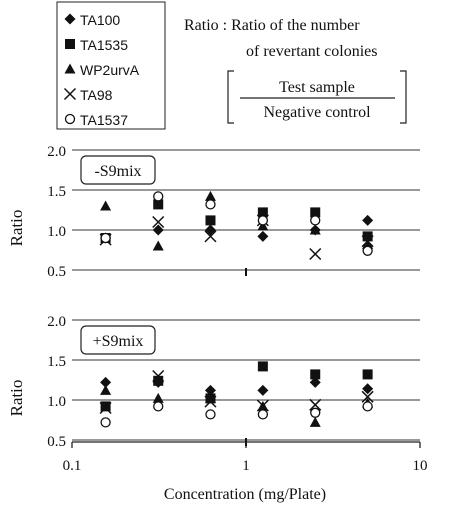 This screenshot has height=518, width=450. Describe the element at coordinates (56, 152) in the screenshot. I see `ytick-label-minus-s9-3: 2.0` at that location.